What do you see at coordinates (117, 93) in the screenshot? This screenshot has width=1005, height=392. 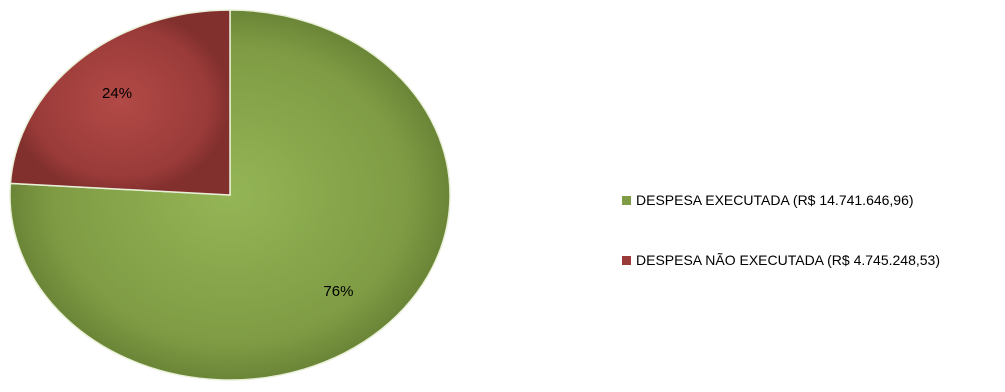 I see `slice-label-despesa-nao-executada: 24%` at bounding box center [117, 93].